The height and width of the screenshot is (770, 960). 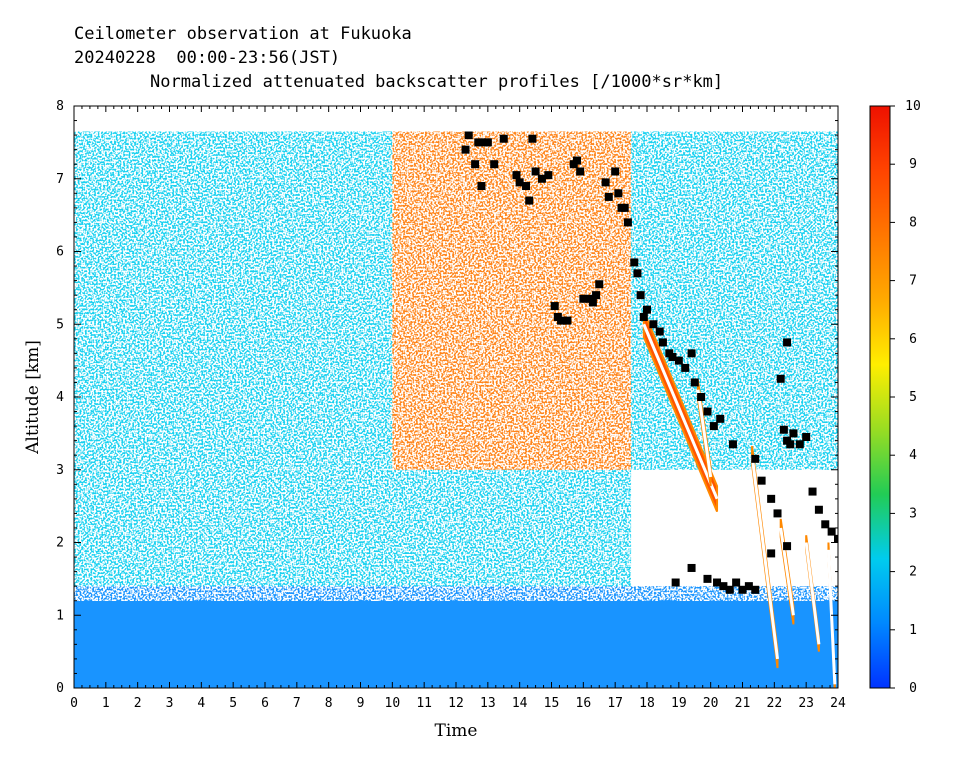 What do you see at coordinates (679, 703) in the screenshot?
I see `x-tick-label-19: 19` at bounding box center [679, 703].